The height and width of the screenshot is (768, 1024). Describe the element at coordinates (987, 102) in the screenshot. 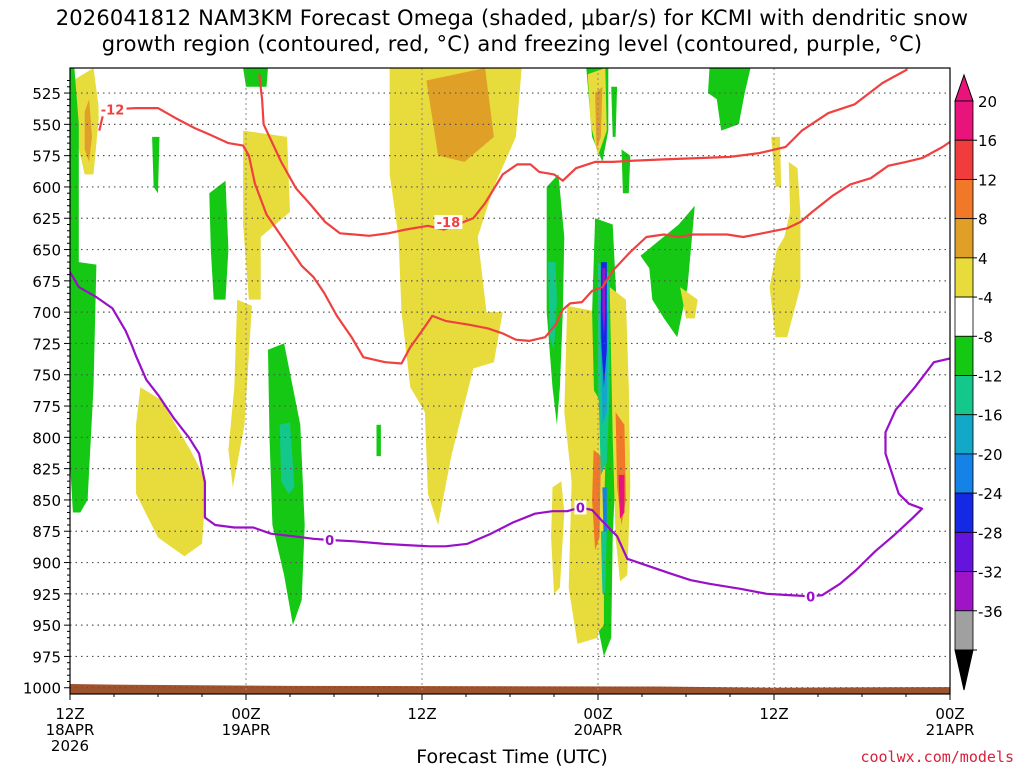

I see `colorbar-label: 20` at that location.